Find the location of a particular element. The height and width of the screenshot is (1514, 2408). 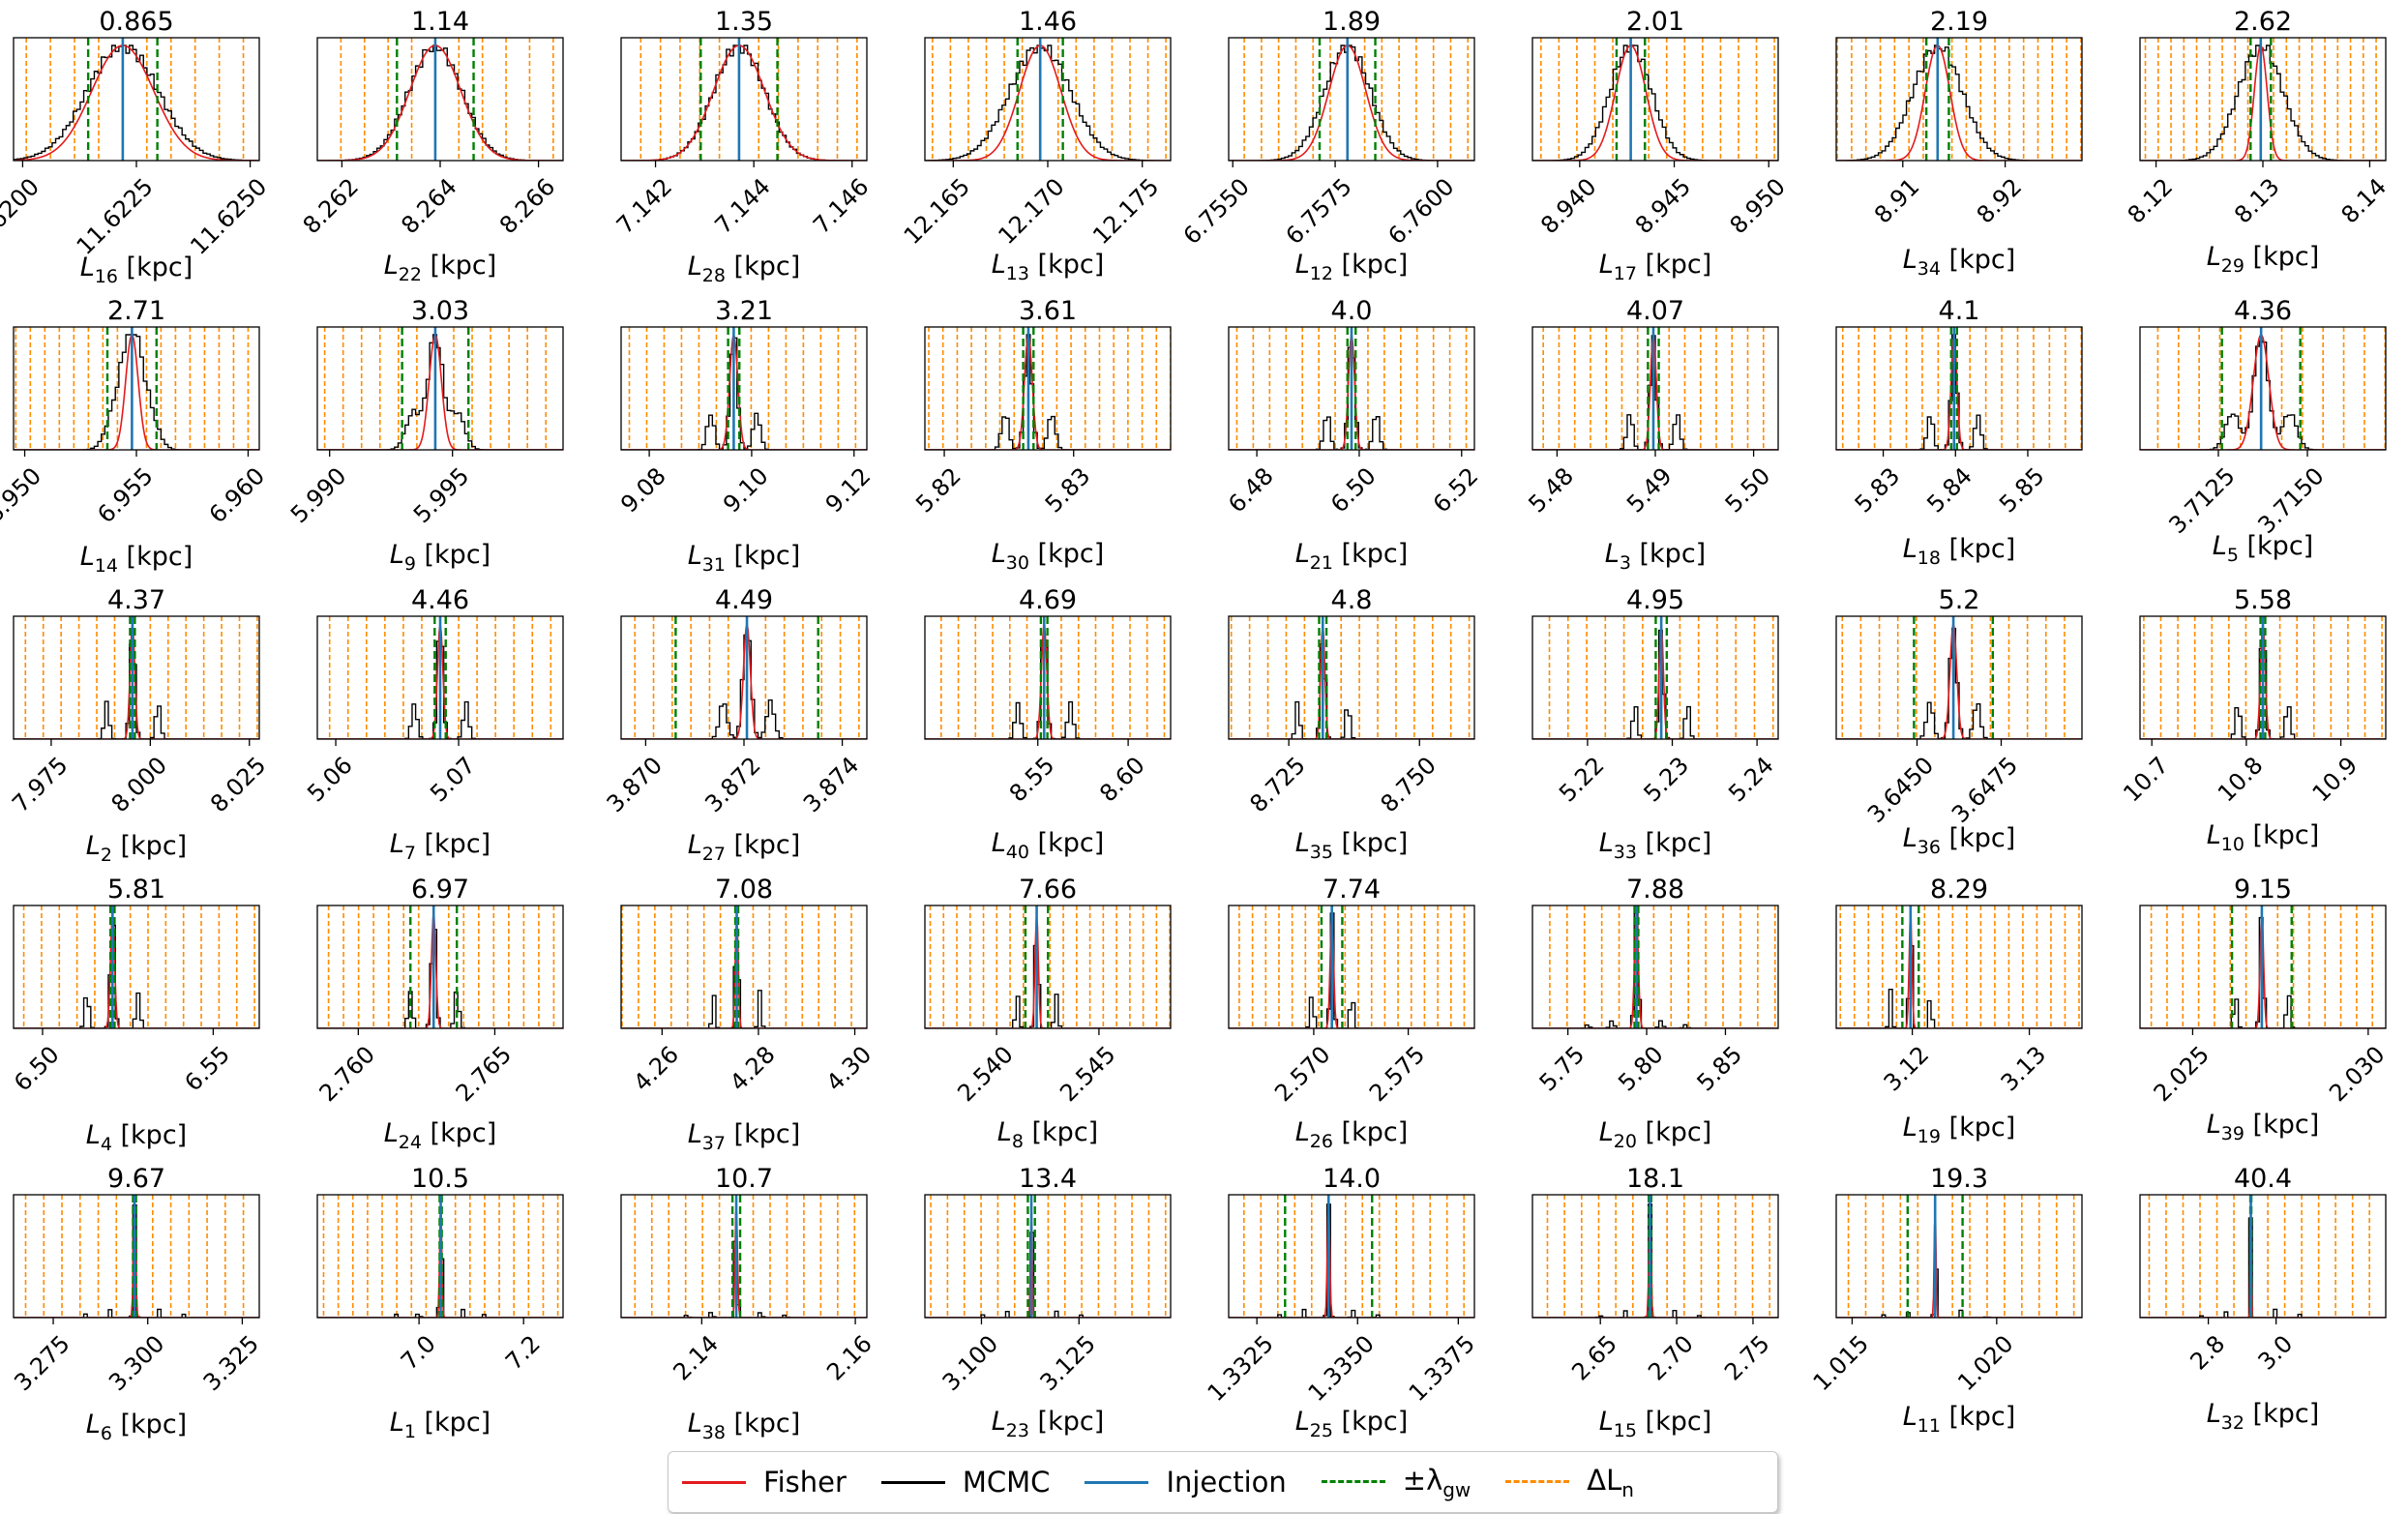

legend-item-3: ±λgw is located at coordinates (1396, 1482).